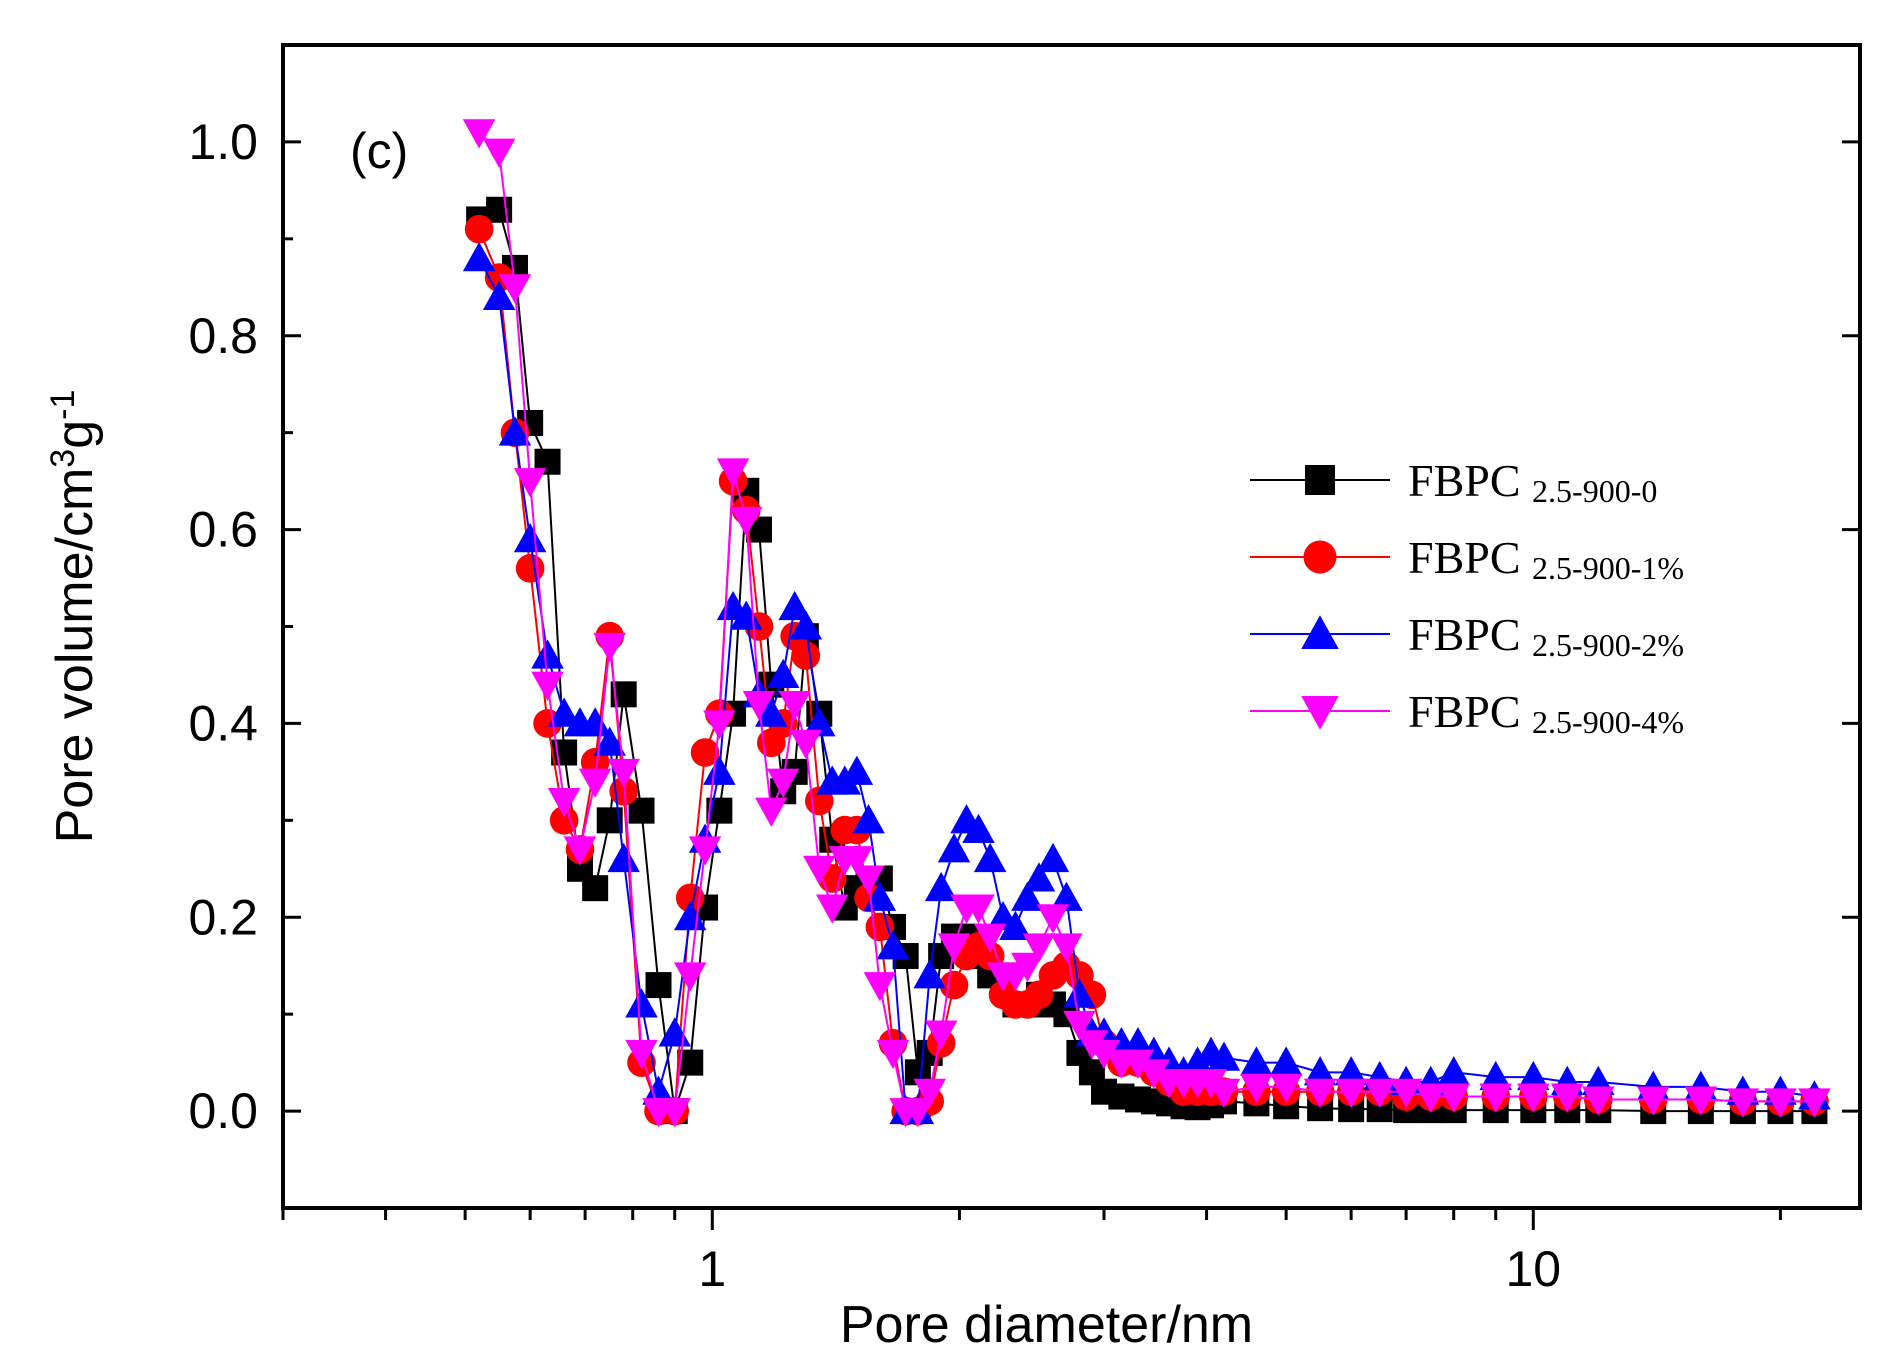 The height and width of the screenshot is (1367, 1892). What do you see at coordinates (75, 434) in the screenshot?
I see `y-axis-title-mid: g` at bounding box center [75, 434].